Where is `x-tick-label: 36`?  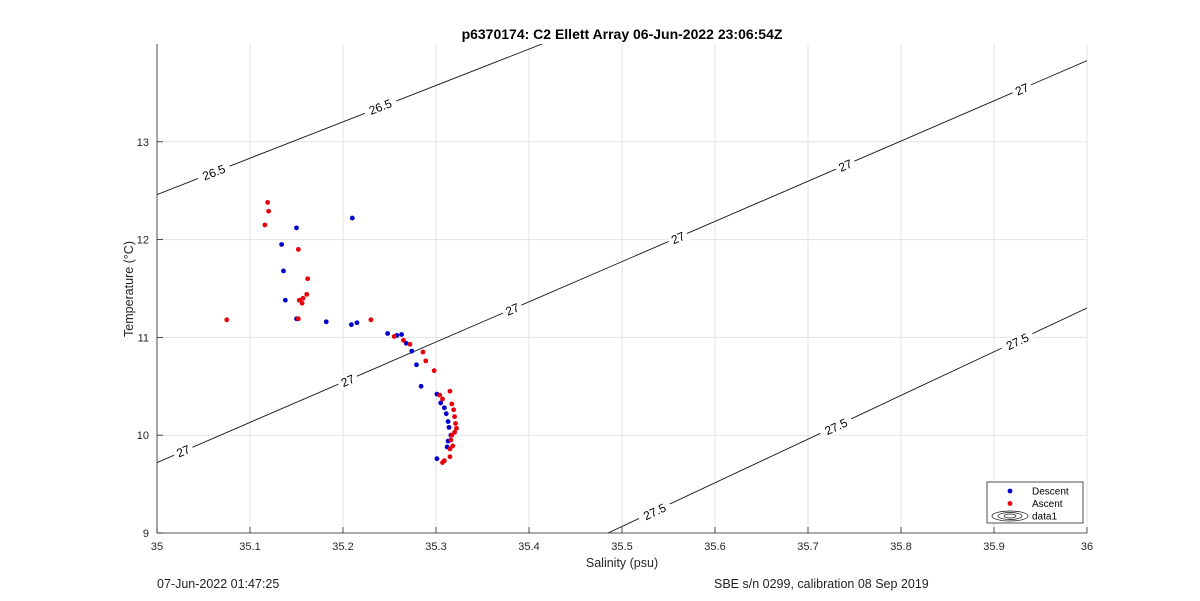
x-tick-label: 36 is located at coordinates (1087, 547).